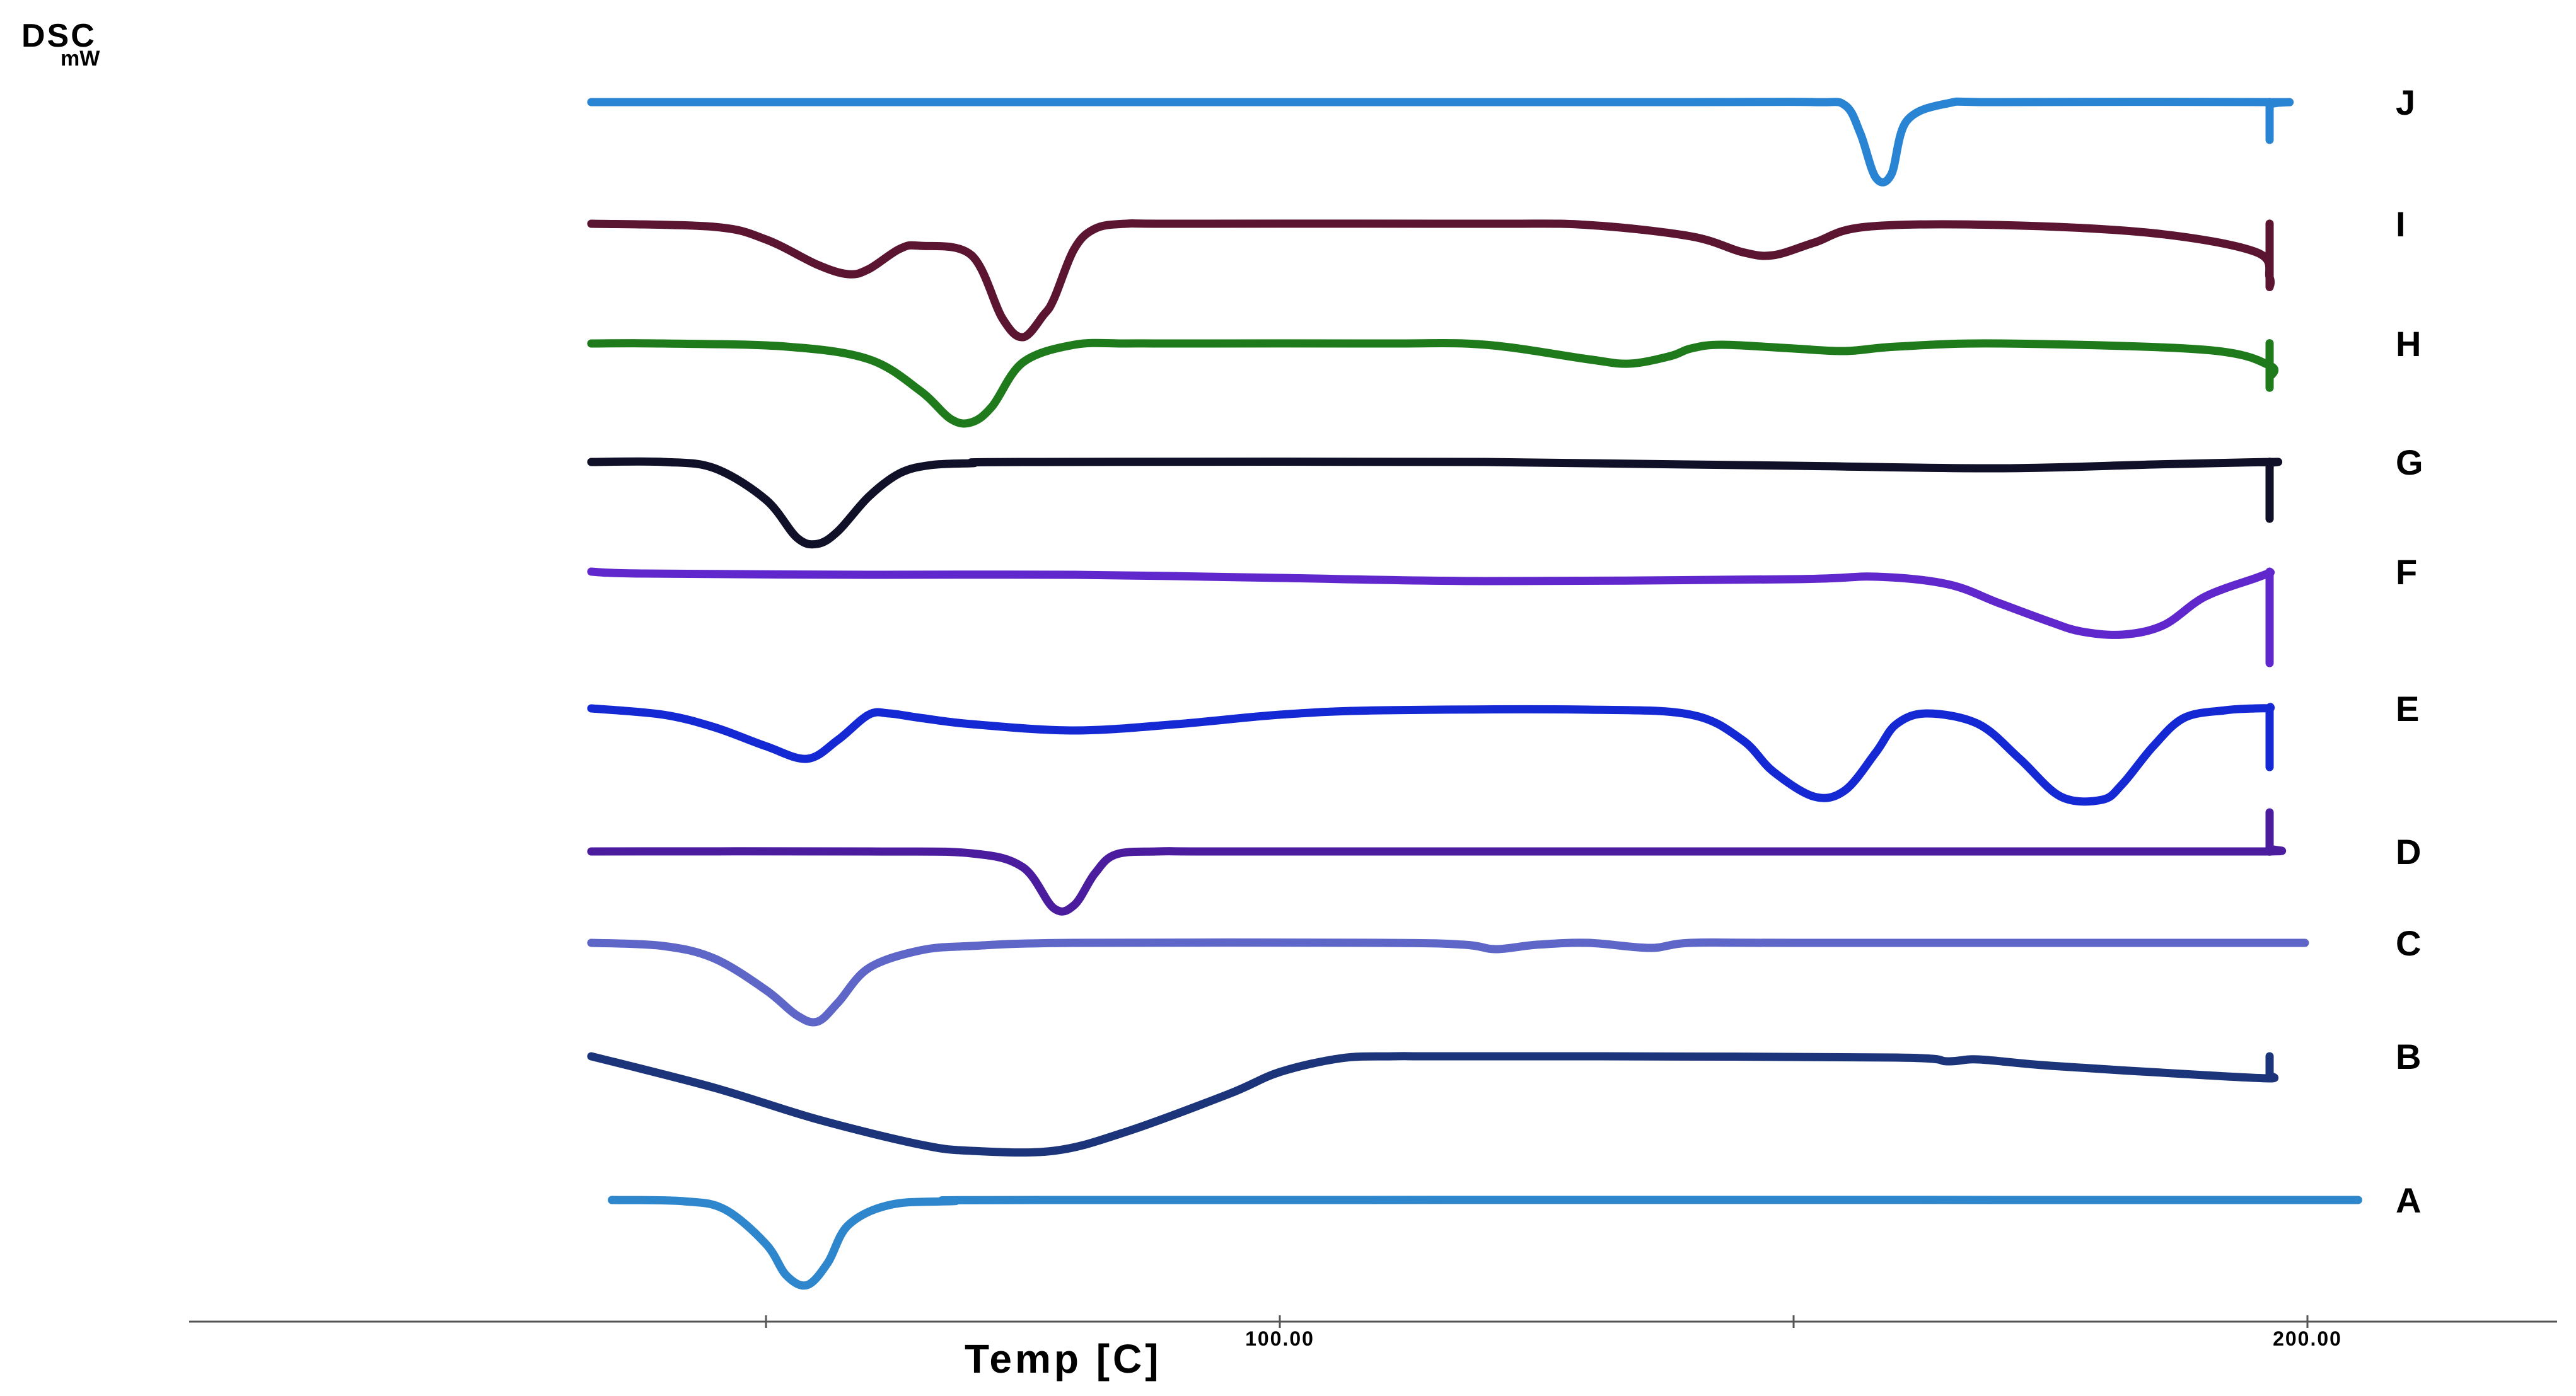 The width and height of the screenshot is (2576, 1396). Describe the element at coordinates (1431, 754) in the screenshot. I see `dsc-curve-e` at that location.